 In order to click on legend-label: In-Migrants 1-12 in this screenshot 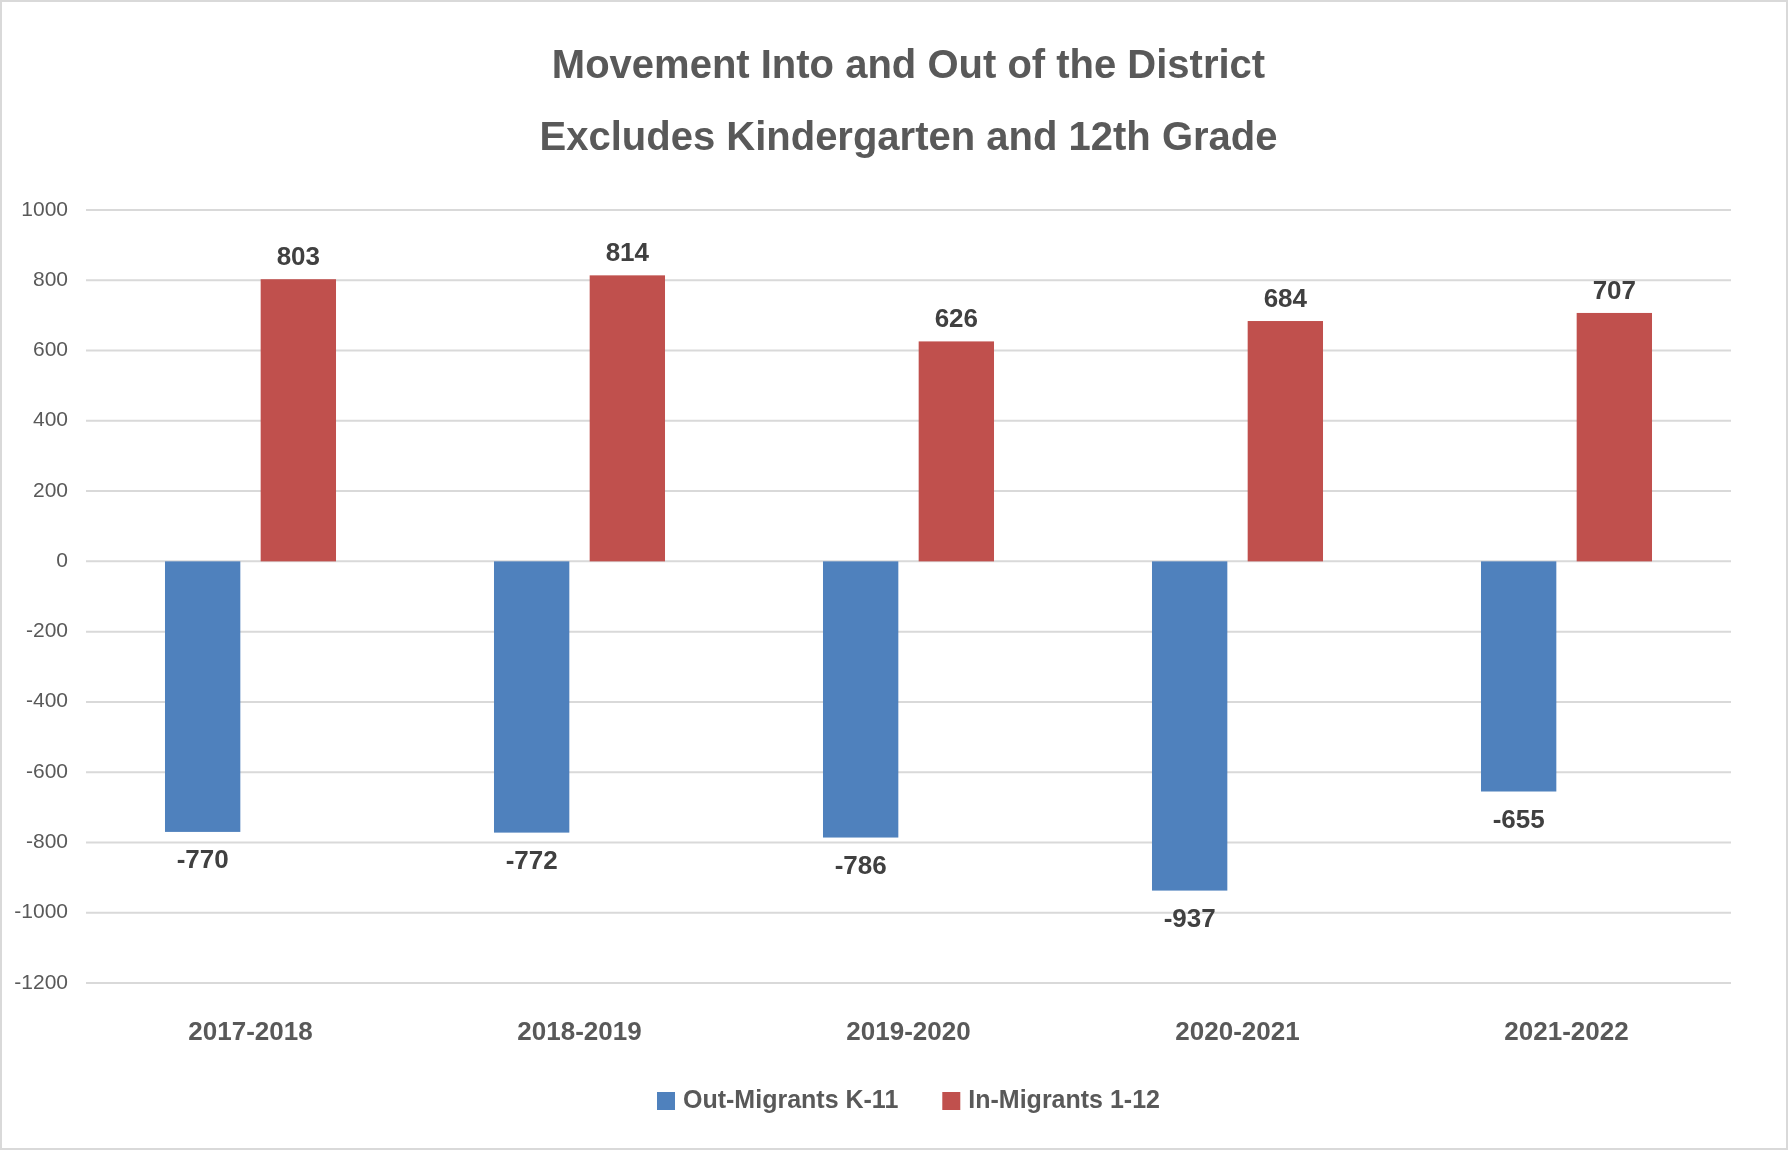, I will do `click(1064, 1098)`.